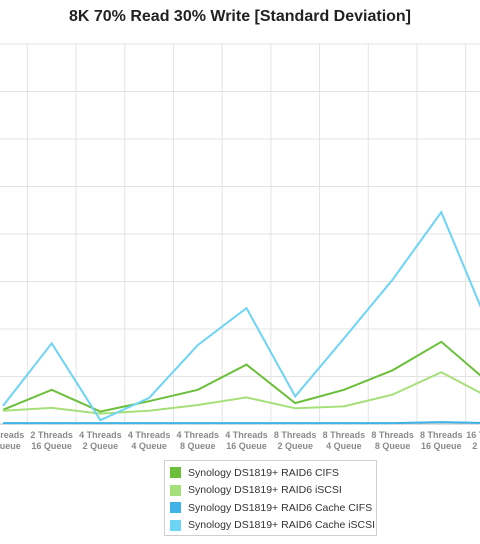  I want to click on legend-item: Synology DS1819+ RAID6 iSCSI, so click(273, 491).